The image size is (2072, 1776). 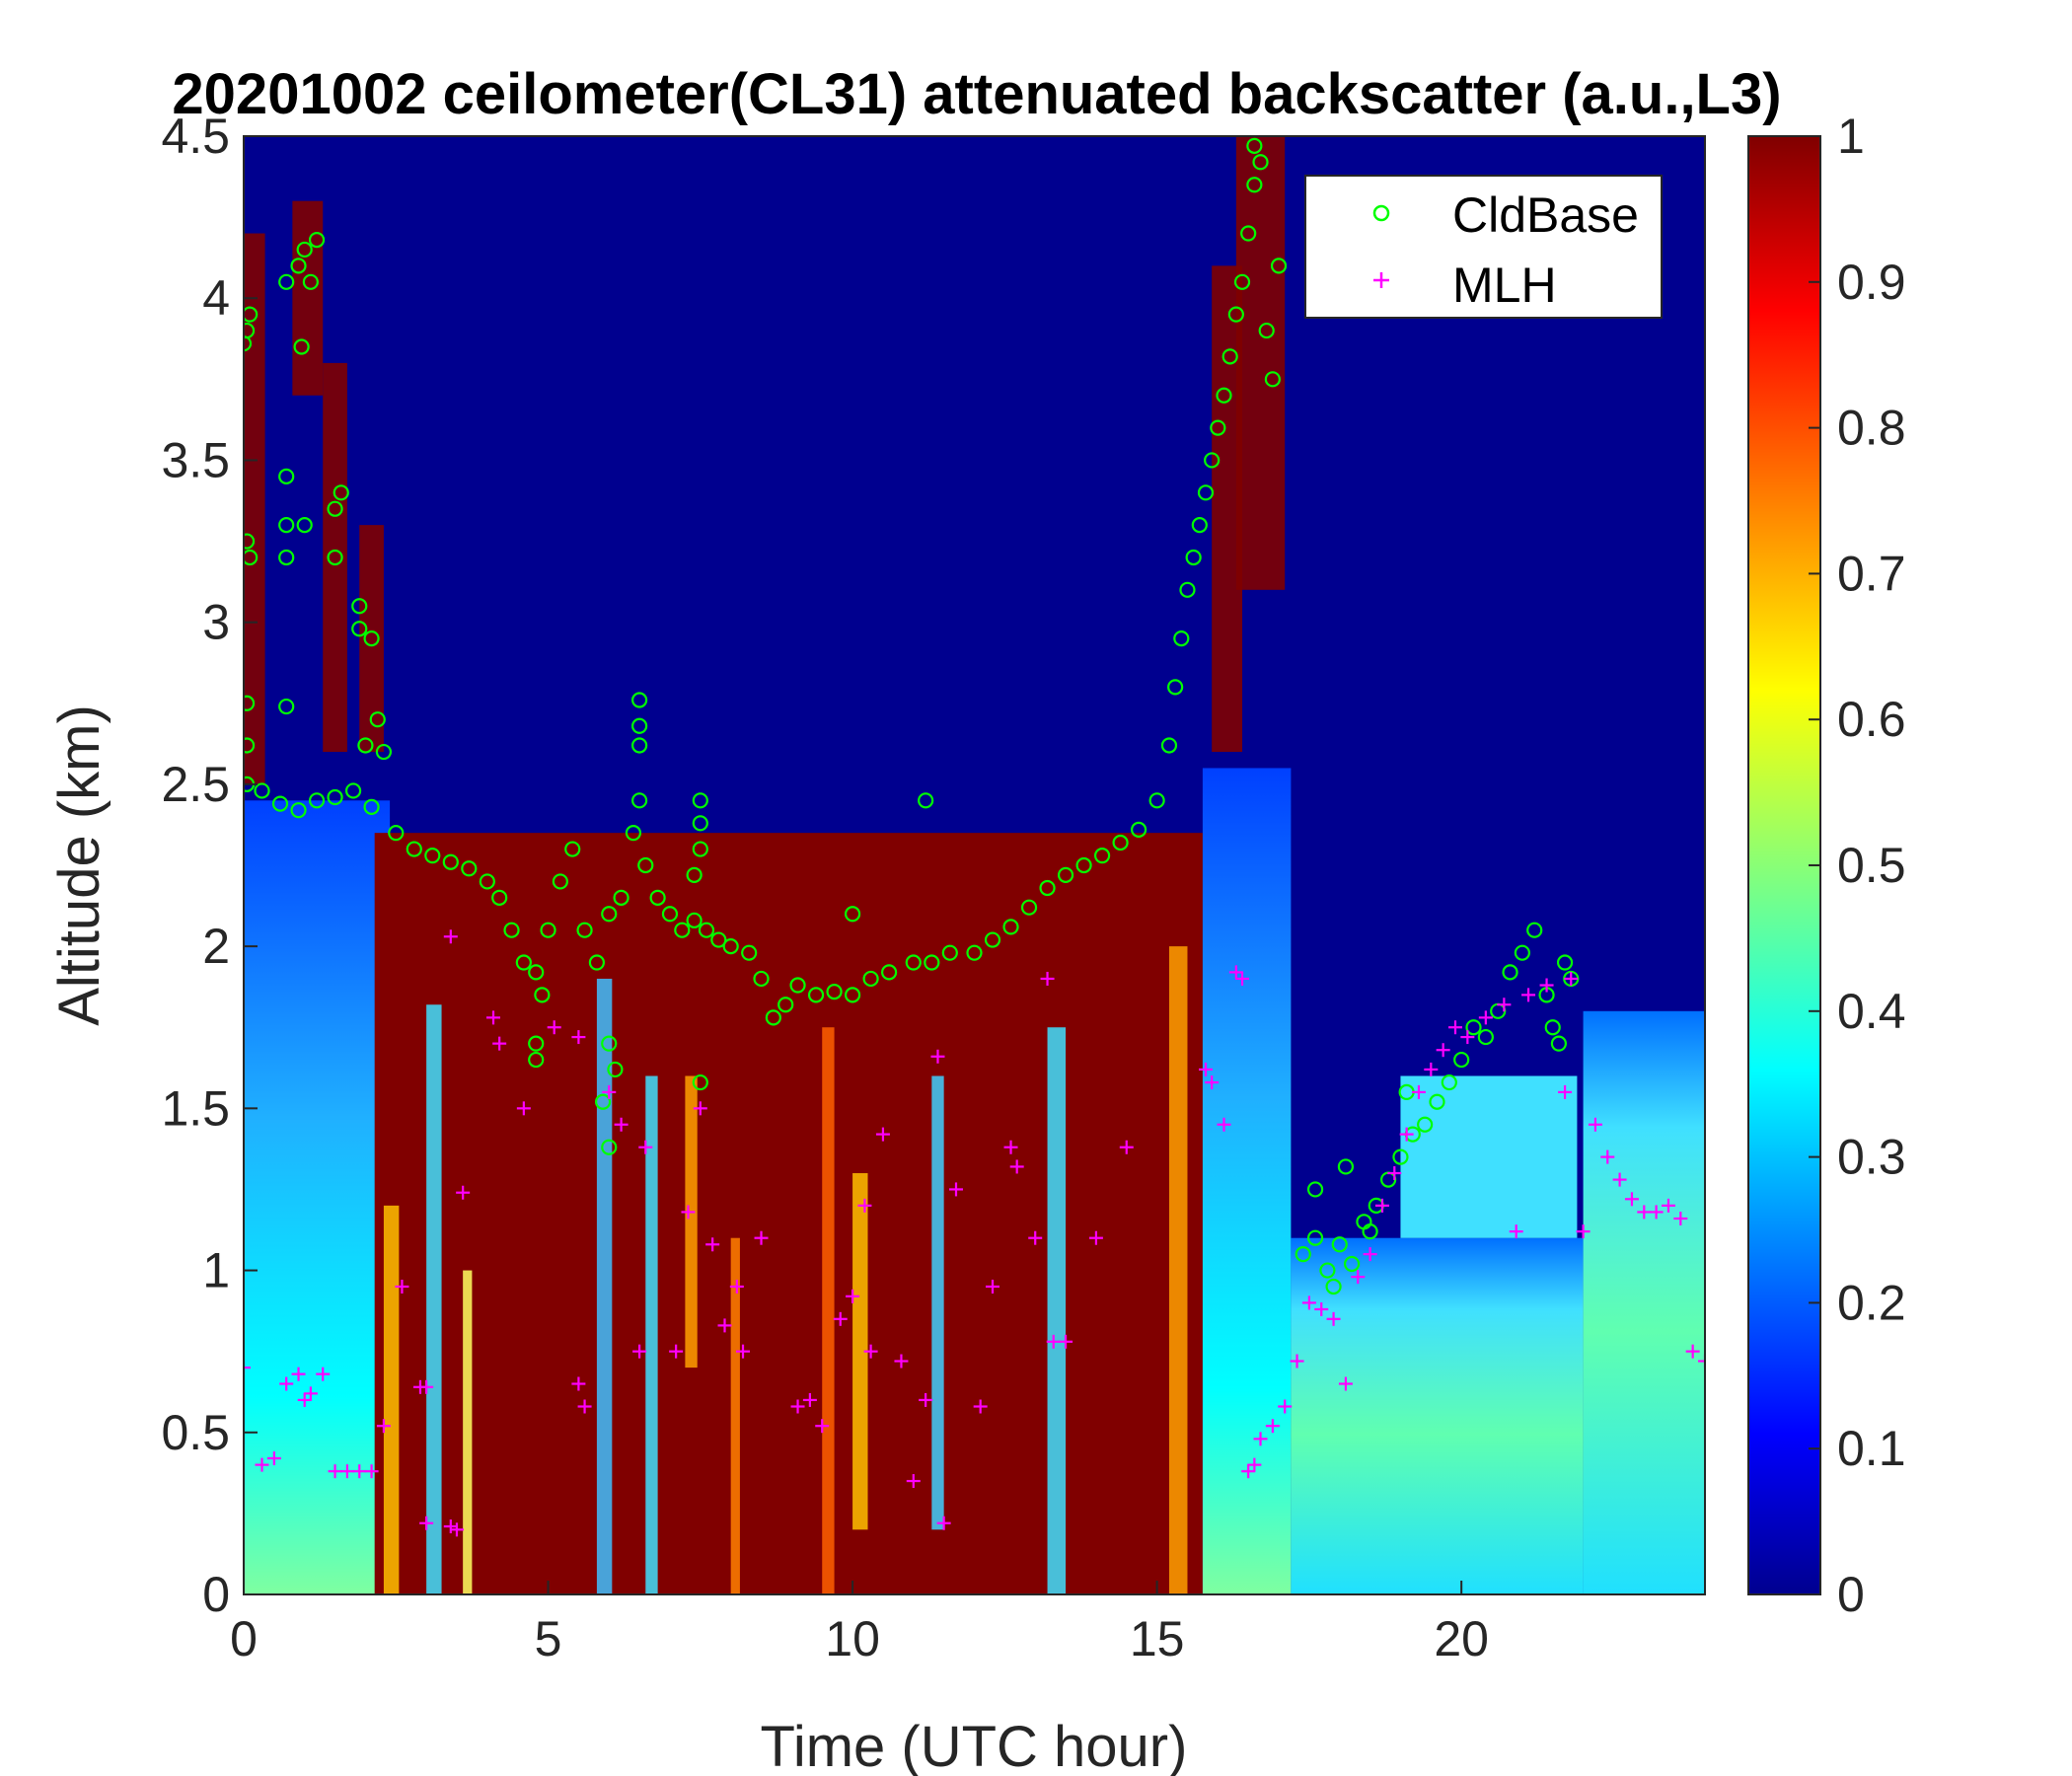 What do you see at coordinates (216, 1595) in the screenshot?
I see `y-tick-label: 0` at bounding box center [216, 1595].